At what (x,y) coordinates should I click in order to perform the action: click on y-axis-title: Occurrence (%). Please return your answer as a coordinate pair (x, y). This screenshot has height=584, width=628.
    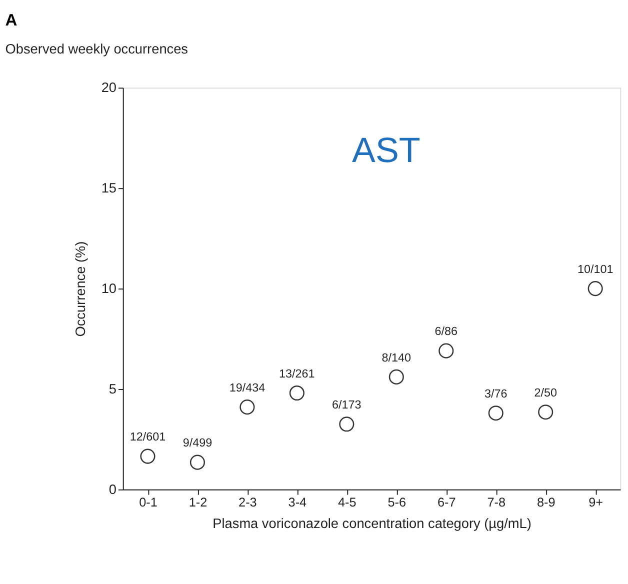
    Looking at the image, I should click on (80, 289).